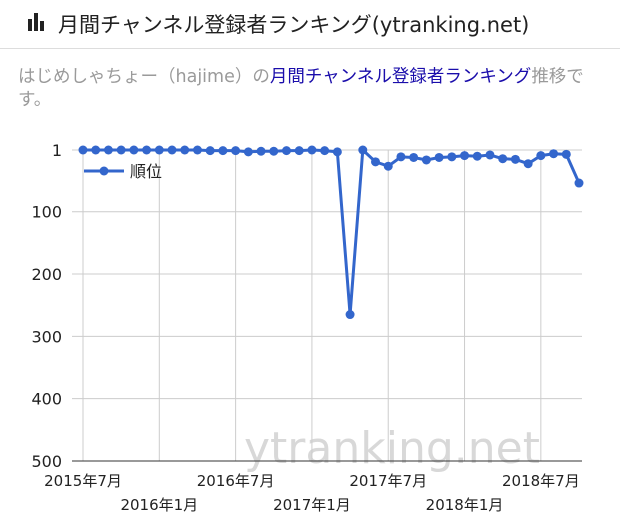  I want to click on description-prefix: はじめしゃちょー（hajime）の, so click(144, 77).